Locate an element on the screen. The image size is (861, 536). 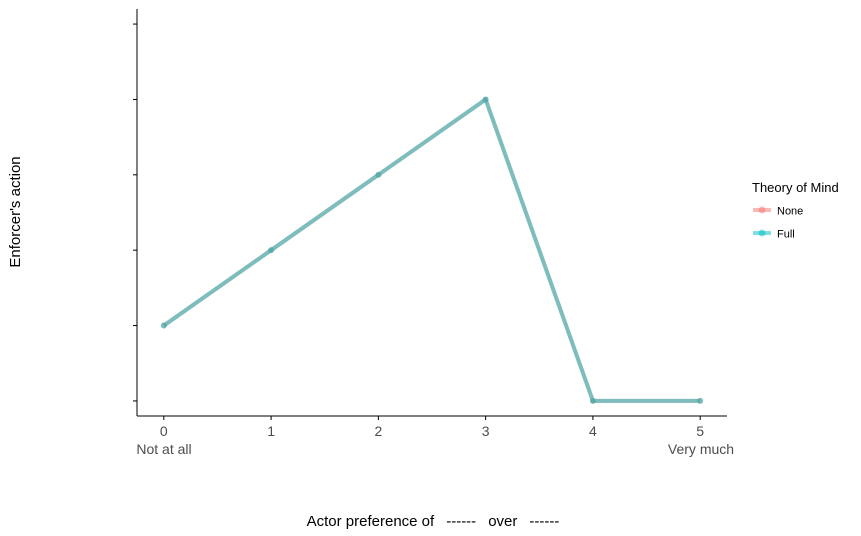
x-tick-label-5: 5 is located at coordinates (700, 431).